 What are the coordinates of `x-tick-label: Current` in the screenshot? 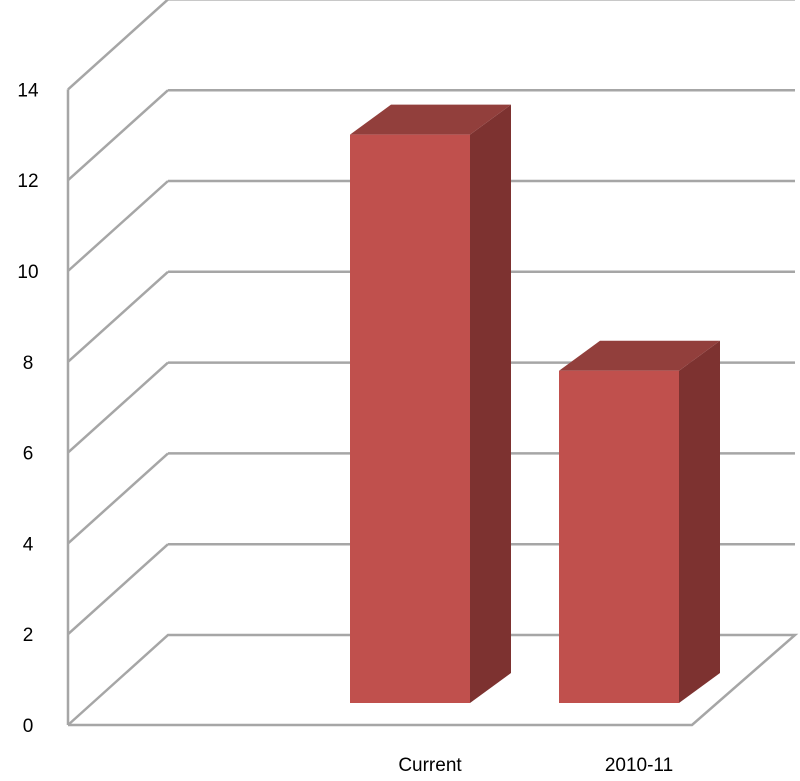 It's located at (430, 765).